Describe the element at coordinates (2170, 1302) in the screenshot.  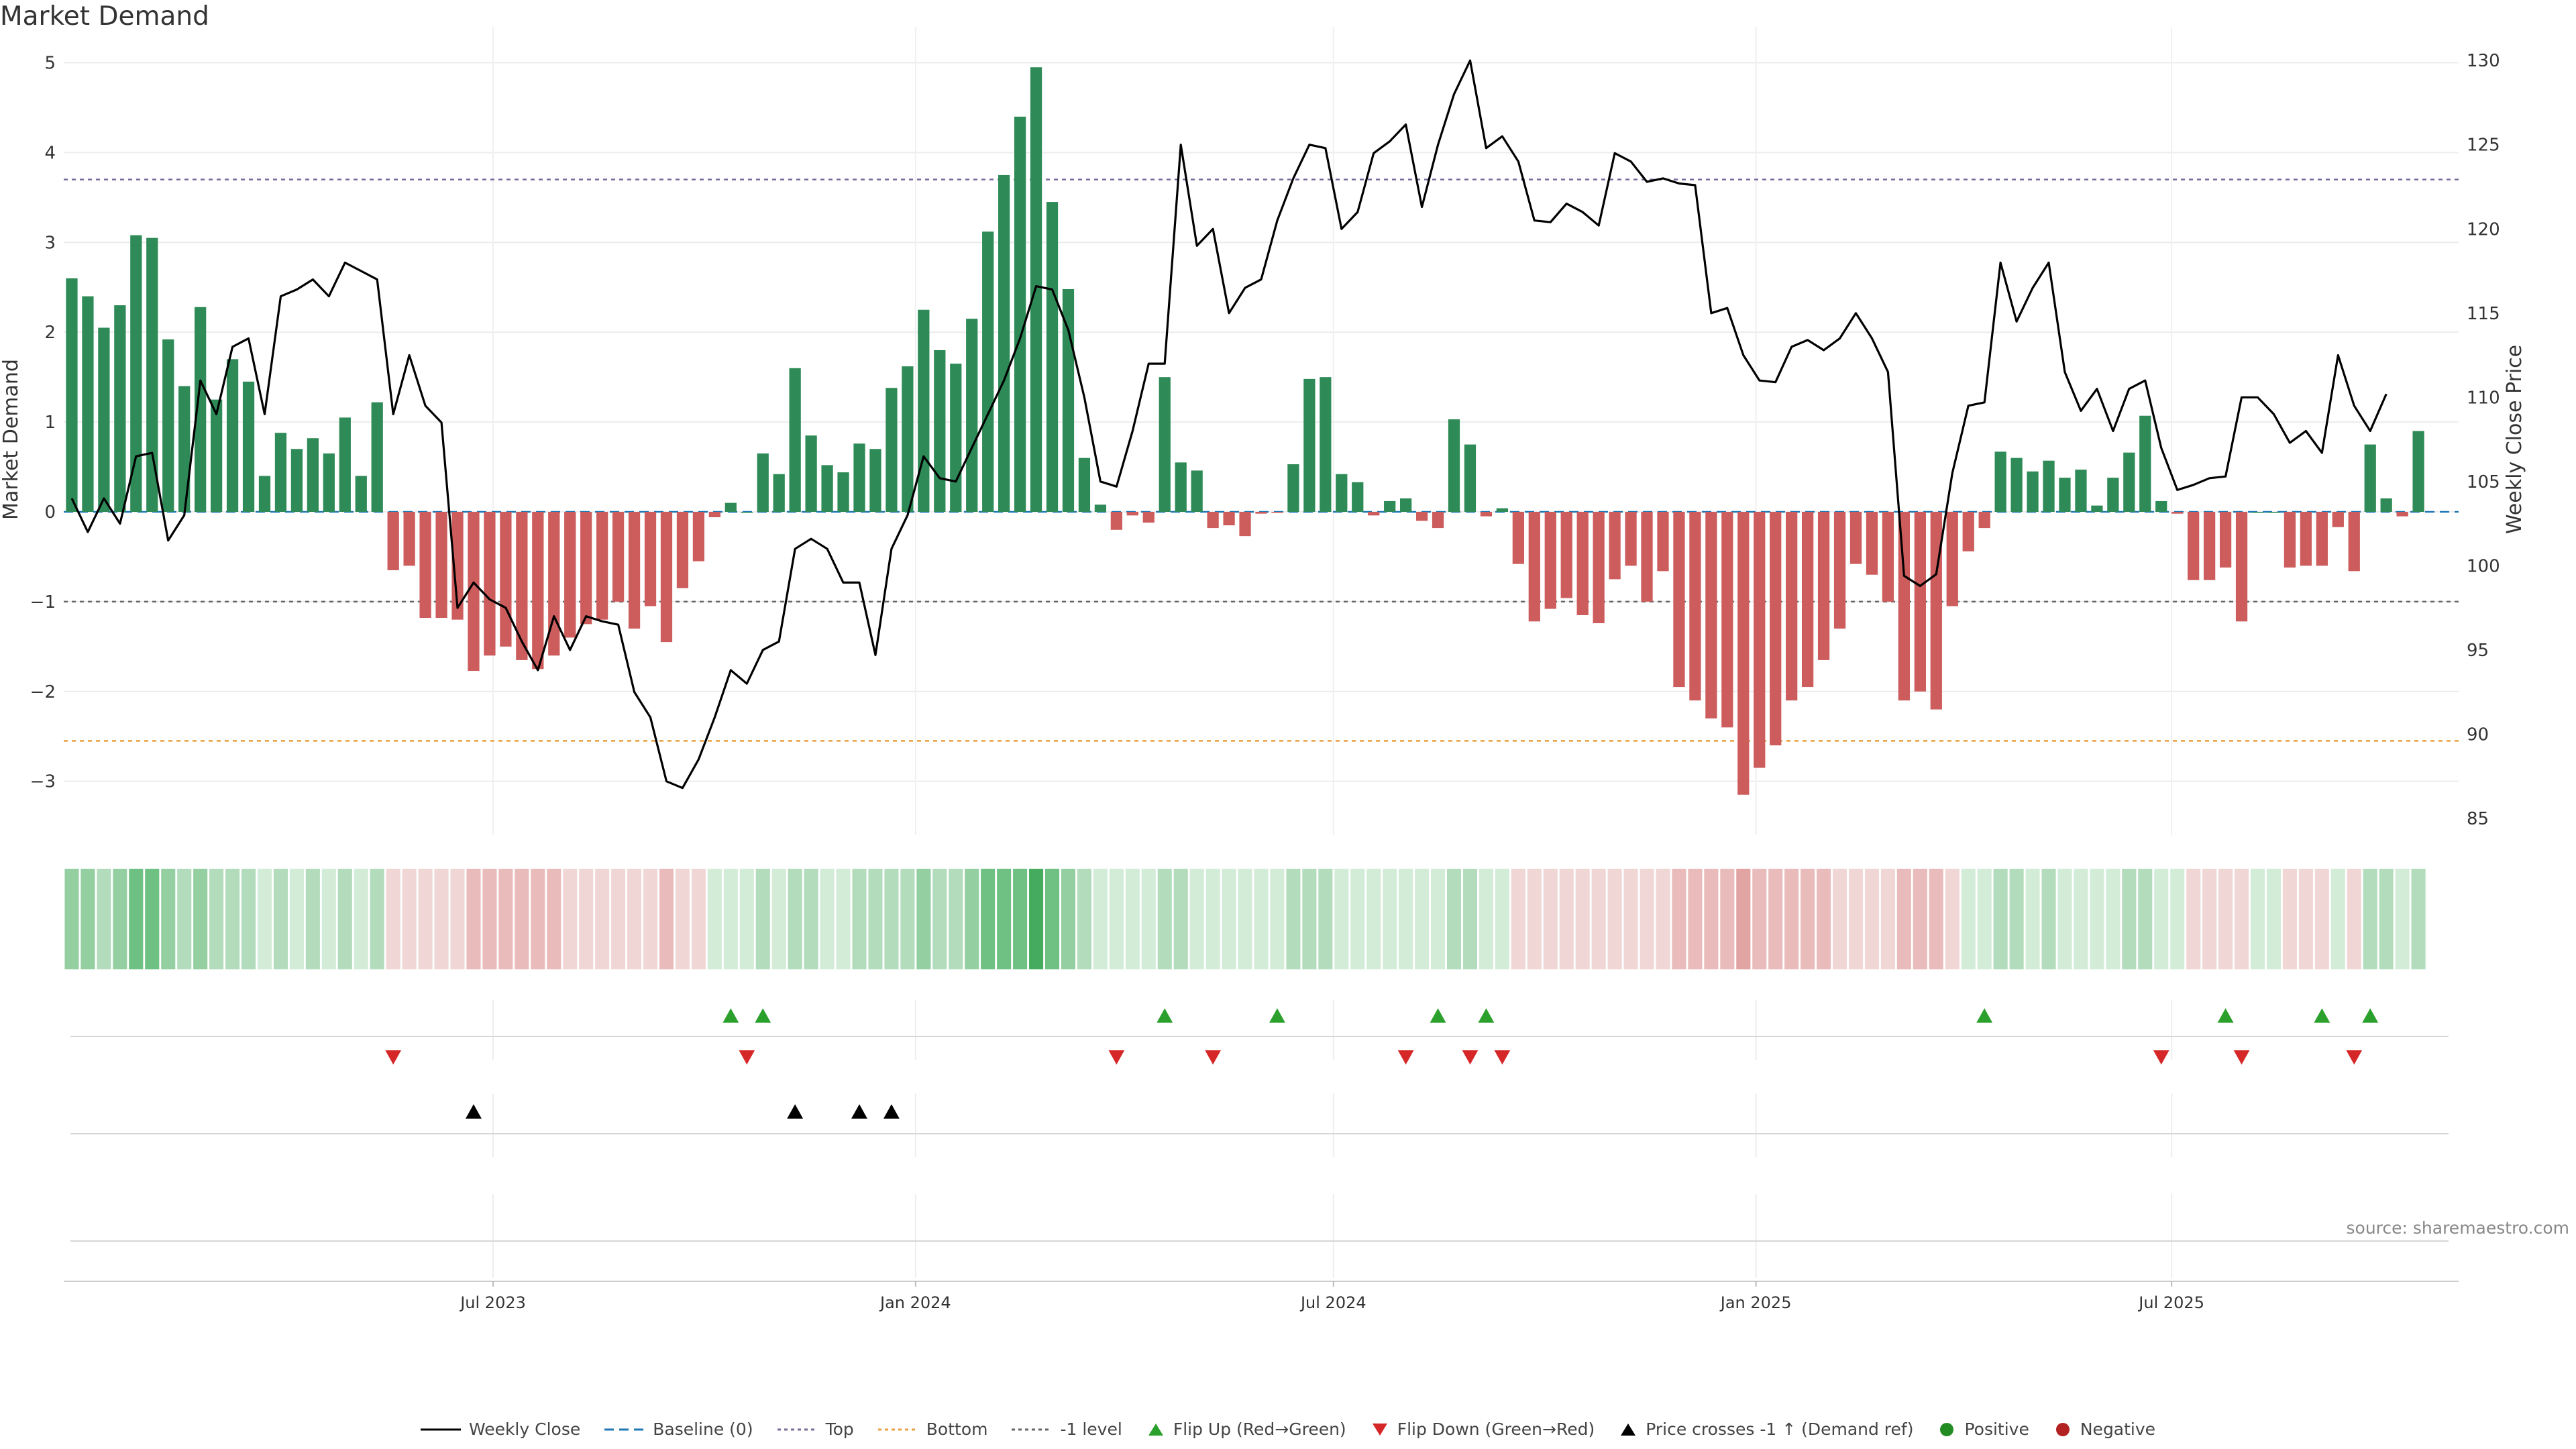
I see `x-tick-label: Jul 2025` at that location.